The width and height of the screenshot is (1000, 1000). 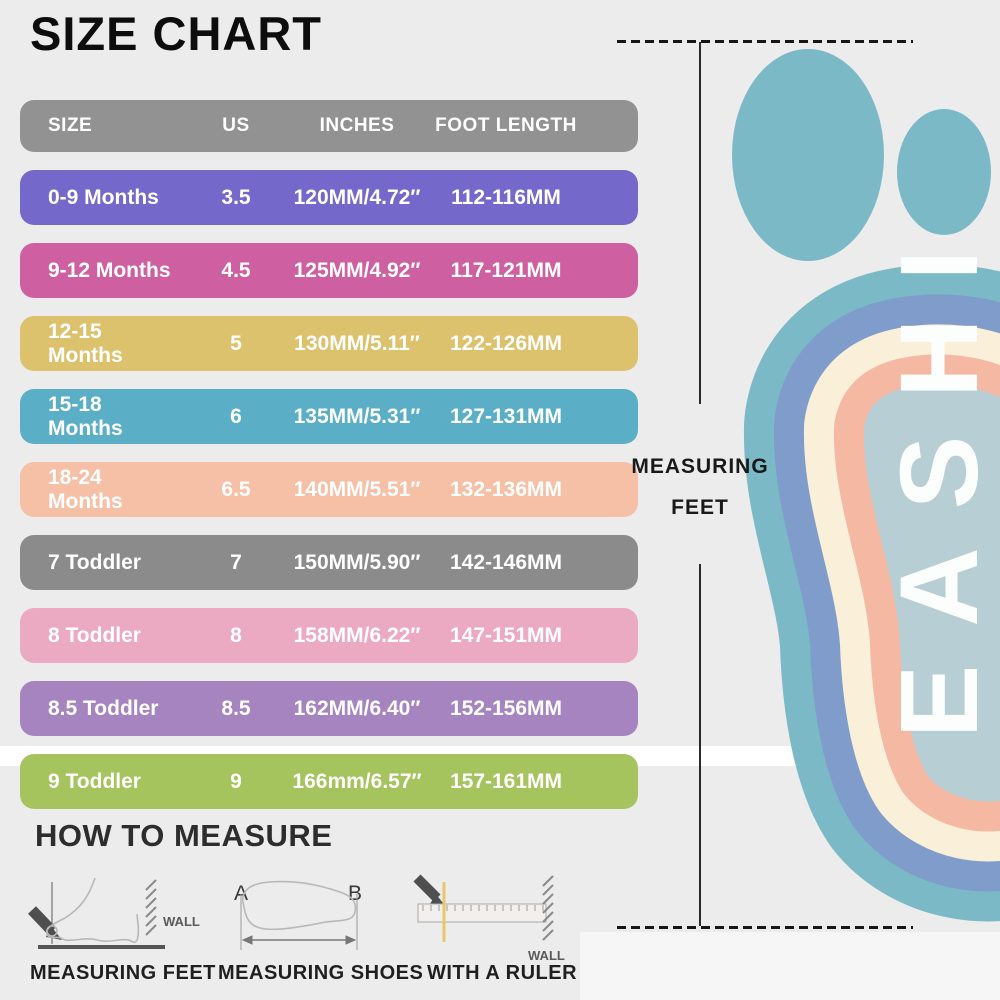 What do you see at coordinates (357, 708) in the screenshot?
I see `cell-inches: 162MM/6.40″` at bounding box center [357, 708].